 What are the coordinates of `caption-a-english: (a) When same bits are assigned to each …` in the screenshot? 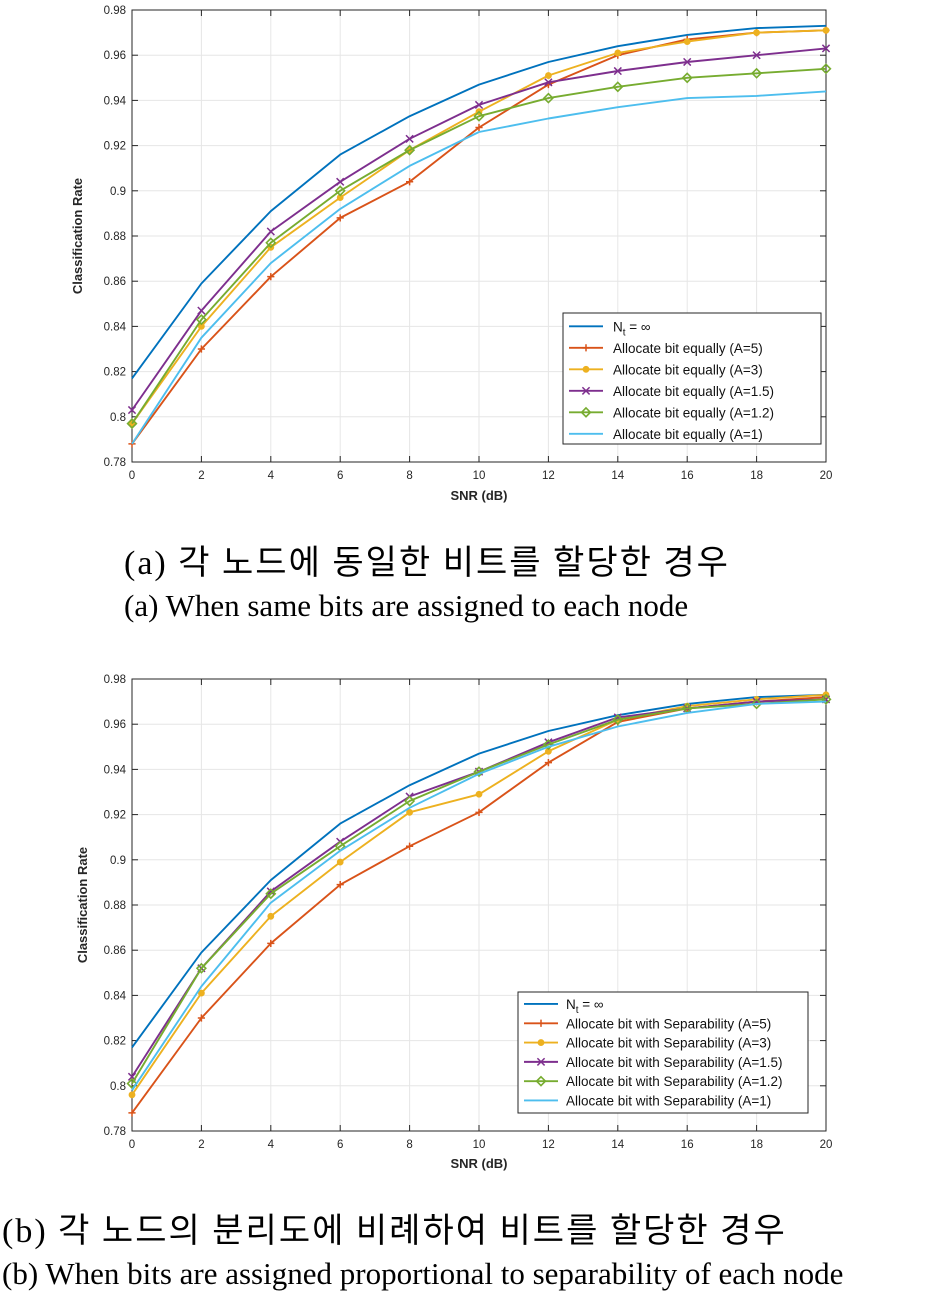 It's located at (406, 605).